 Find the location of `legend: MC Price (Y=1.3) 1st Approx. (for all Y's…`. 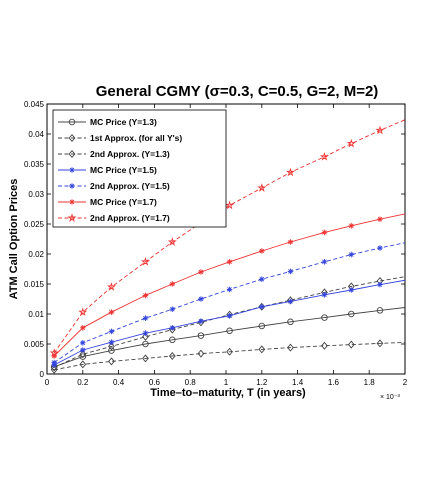

legend: MC Price (Y=1.3) 1st Approx. (for all Y's… is located at coordinates (120, 170).